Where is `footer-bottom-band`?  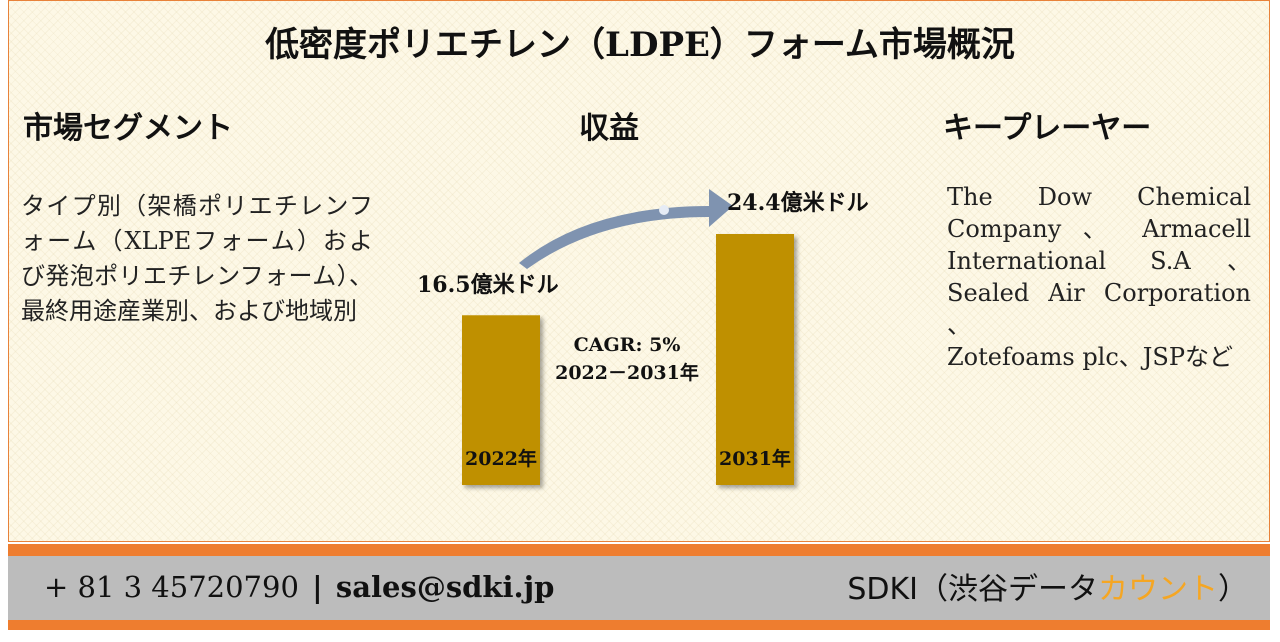 footer-bottom-band is located at coordinates (639, 625).